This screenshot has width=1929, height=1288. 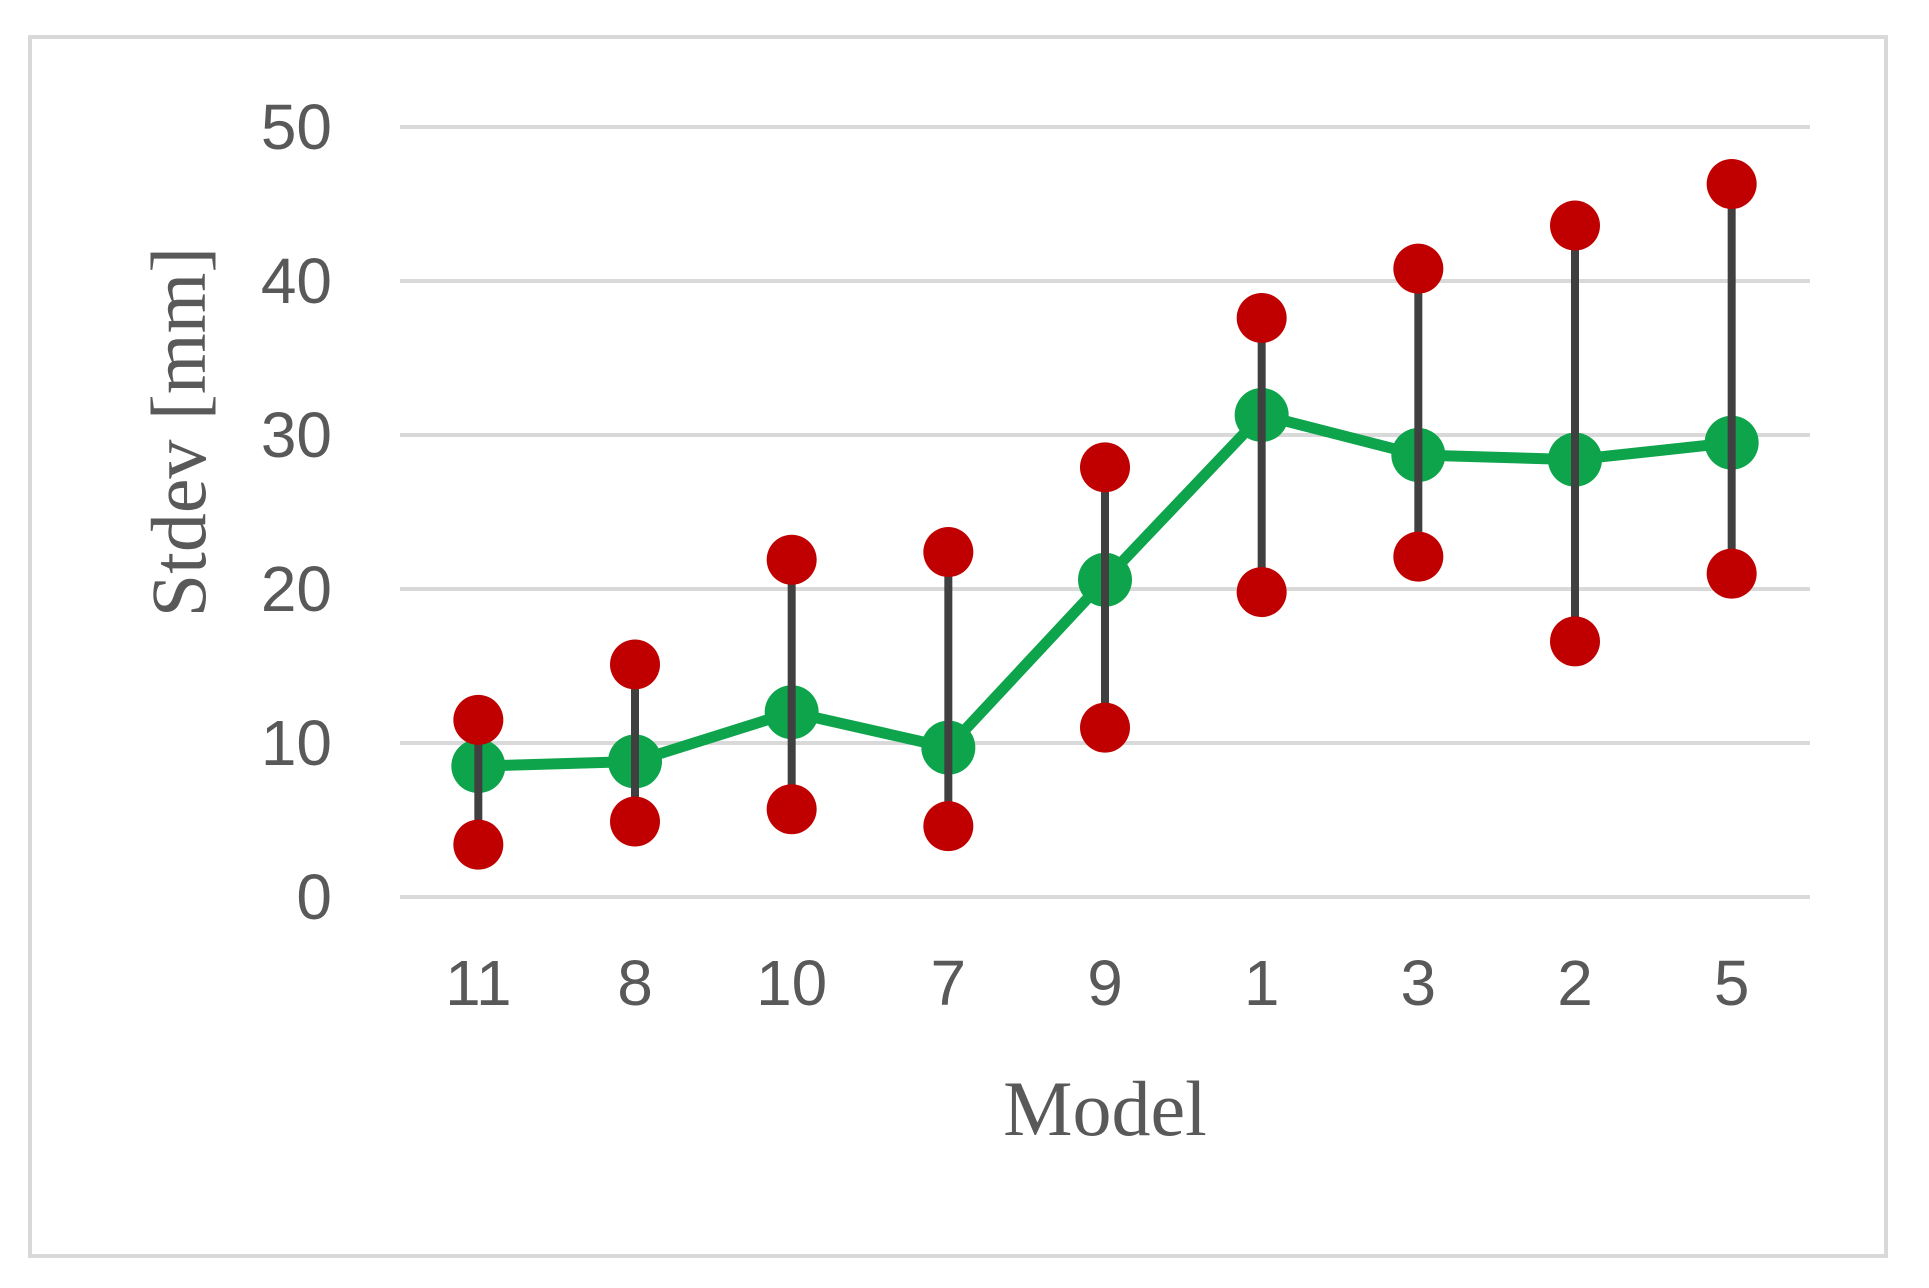 What do you see at coordinates (1575, 983) in the screenshot?
I see `x-tick-label: 2` at bounding box center [1575, 983].